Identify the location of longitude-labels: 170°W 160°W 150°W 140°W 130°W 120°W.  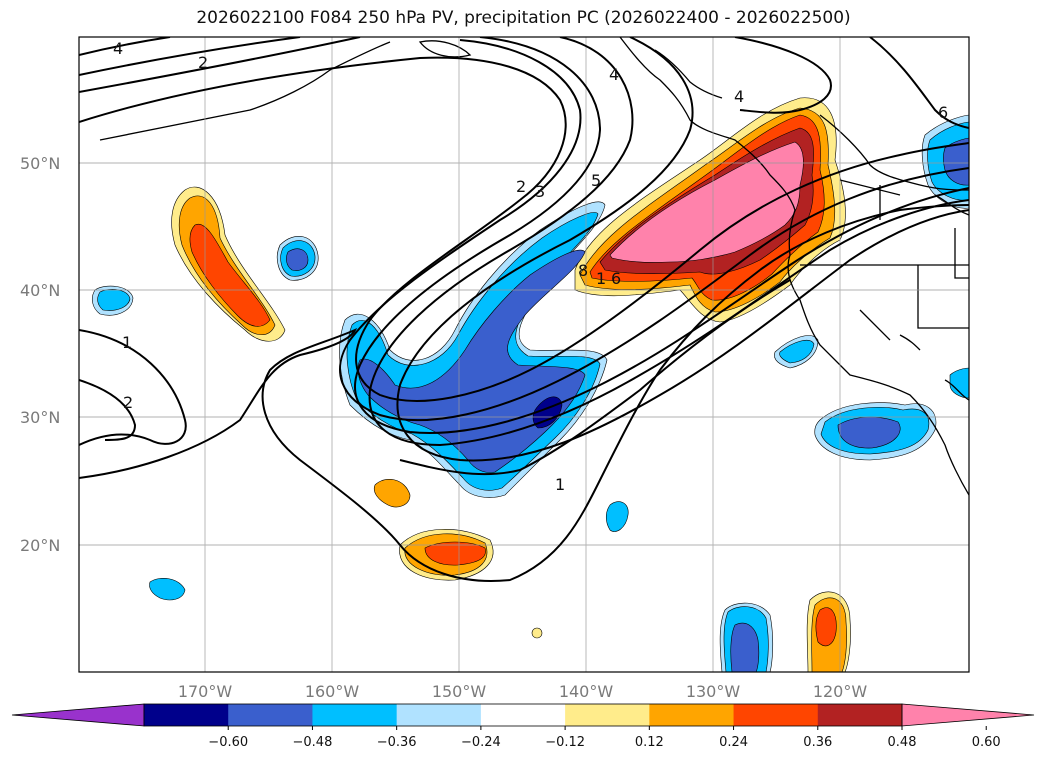
(523, 691).